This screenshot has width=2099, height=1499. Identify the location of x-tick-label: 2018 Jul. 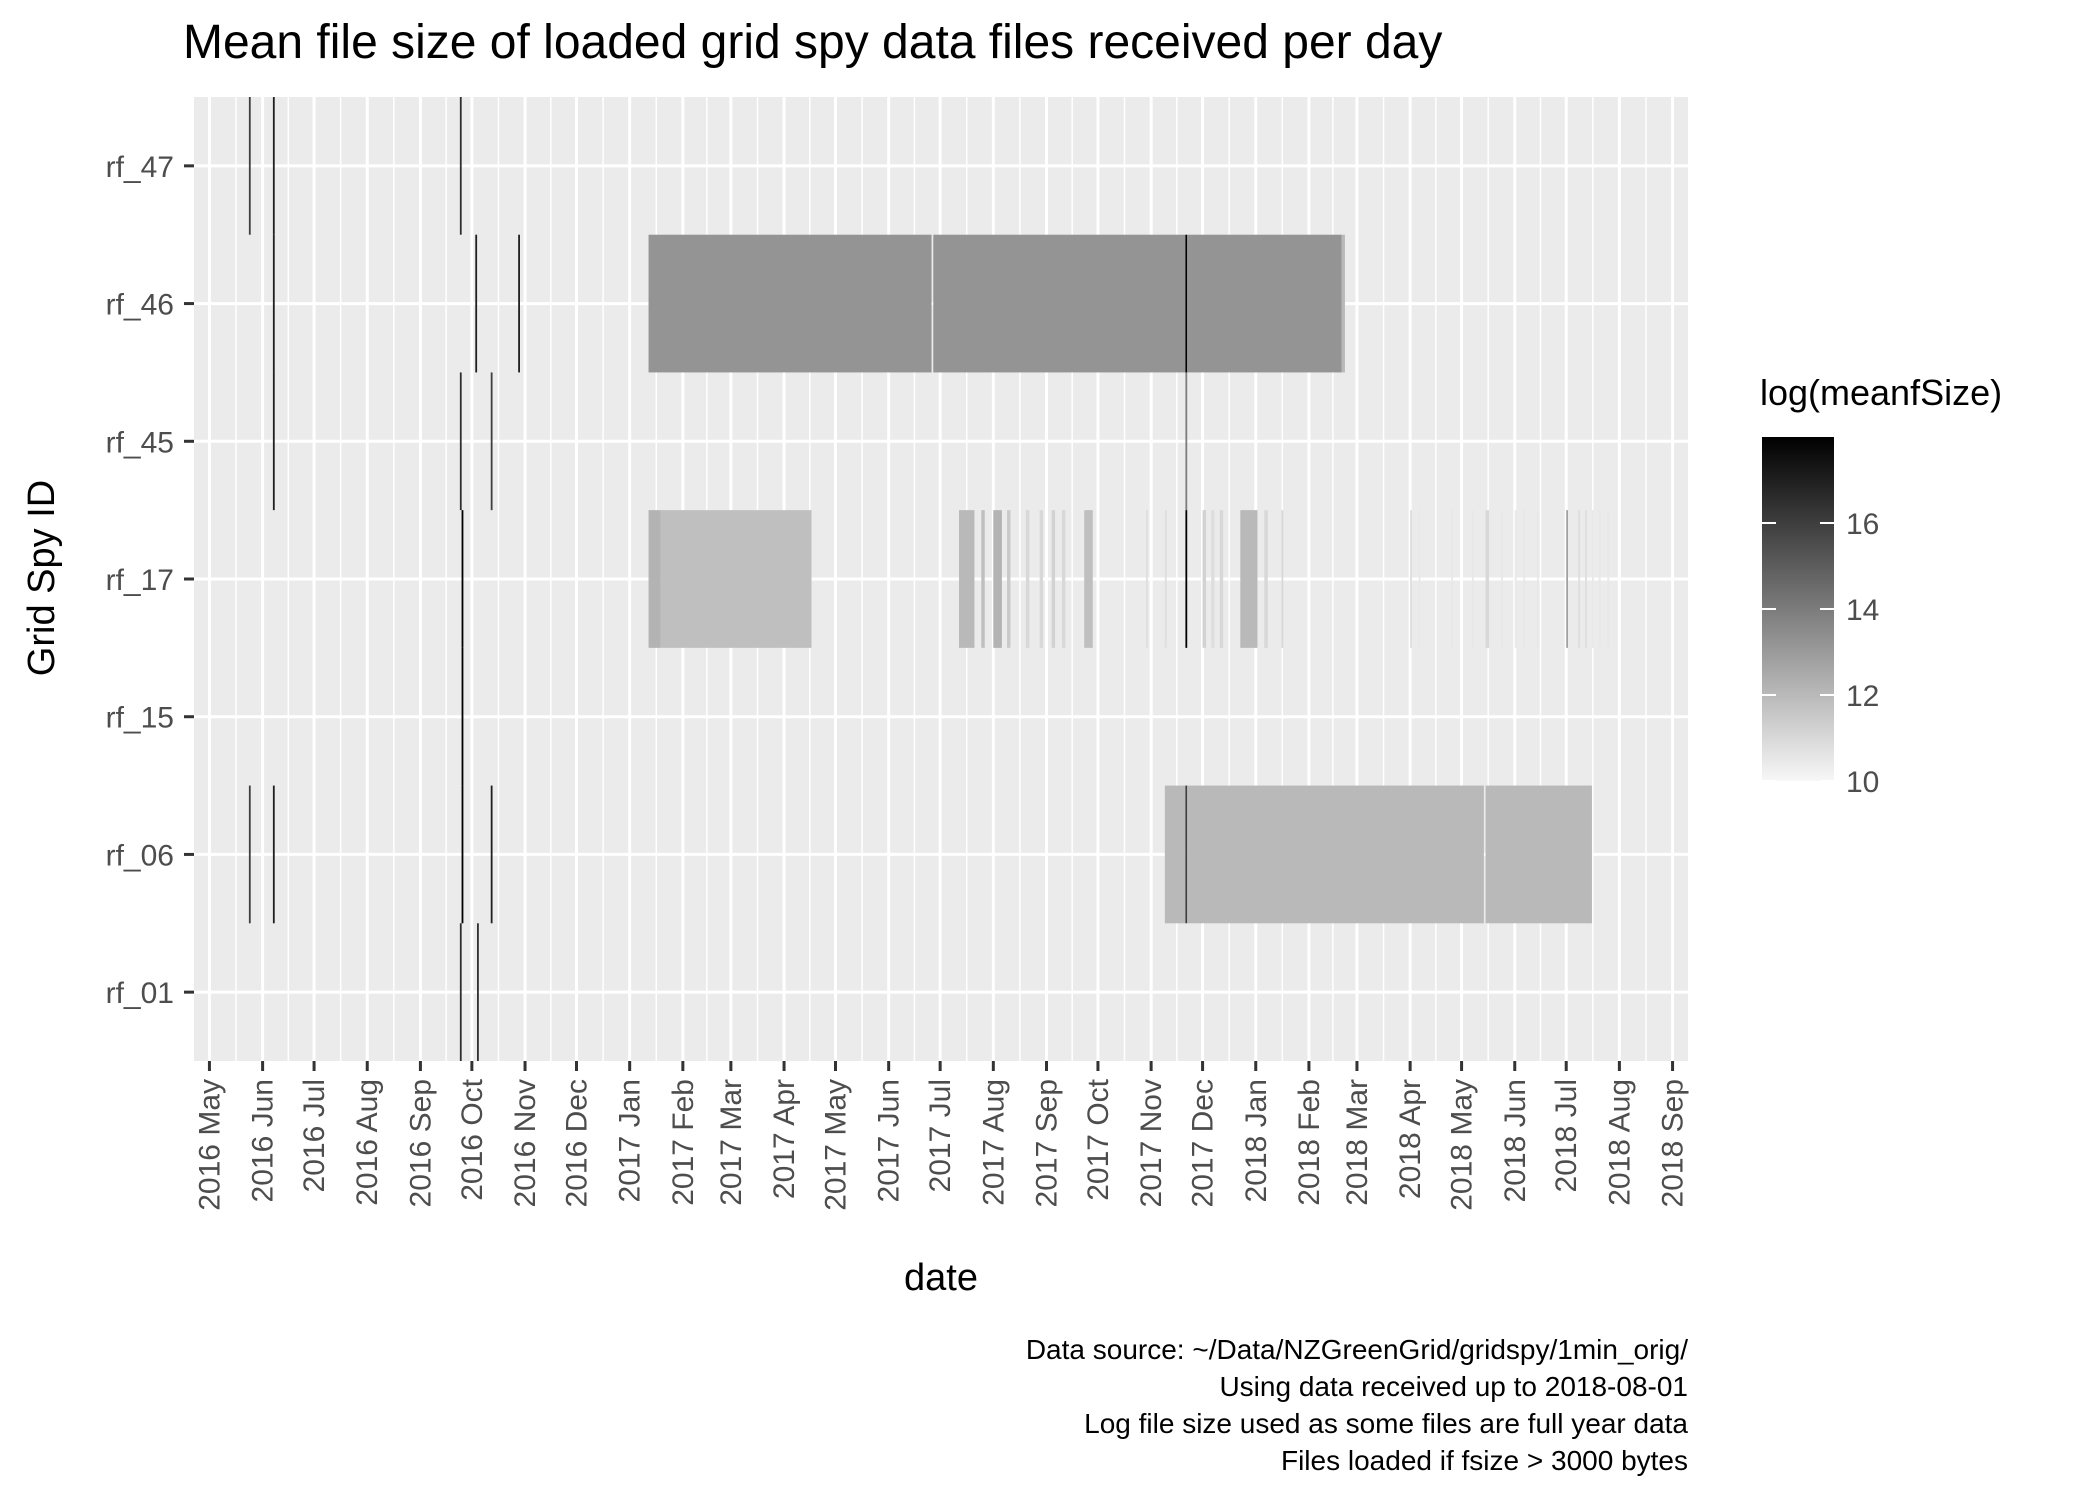
(1566, 1135).